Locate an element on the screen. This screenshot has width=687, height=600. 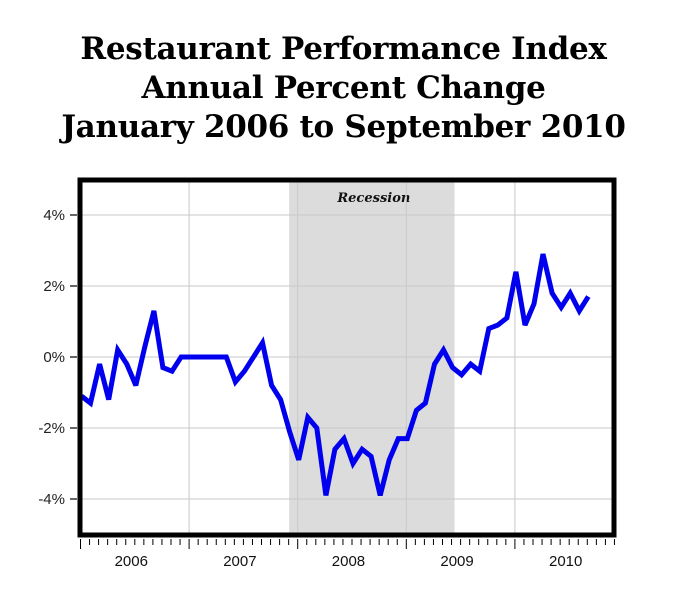
x-tick-label: 2009 is located at coordinates (456, 561).